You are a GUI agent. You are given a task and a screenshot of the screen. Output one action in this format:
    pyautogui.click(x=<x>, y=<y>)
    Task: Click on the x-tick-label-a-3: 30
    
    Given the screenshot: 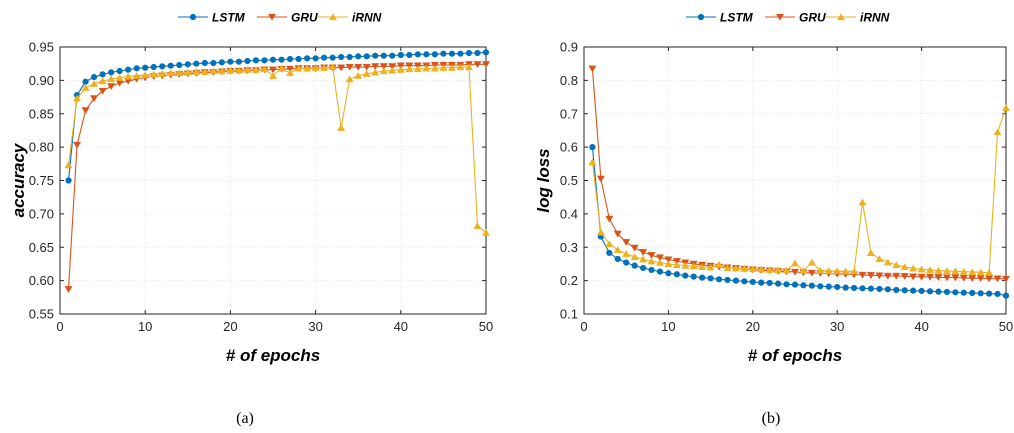 What is the action you would take?
    pyautogui.click(x=315, y=326)
    